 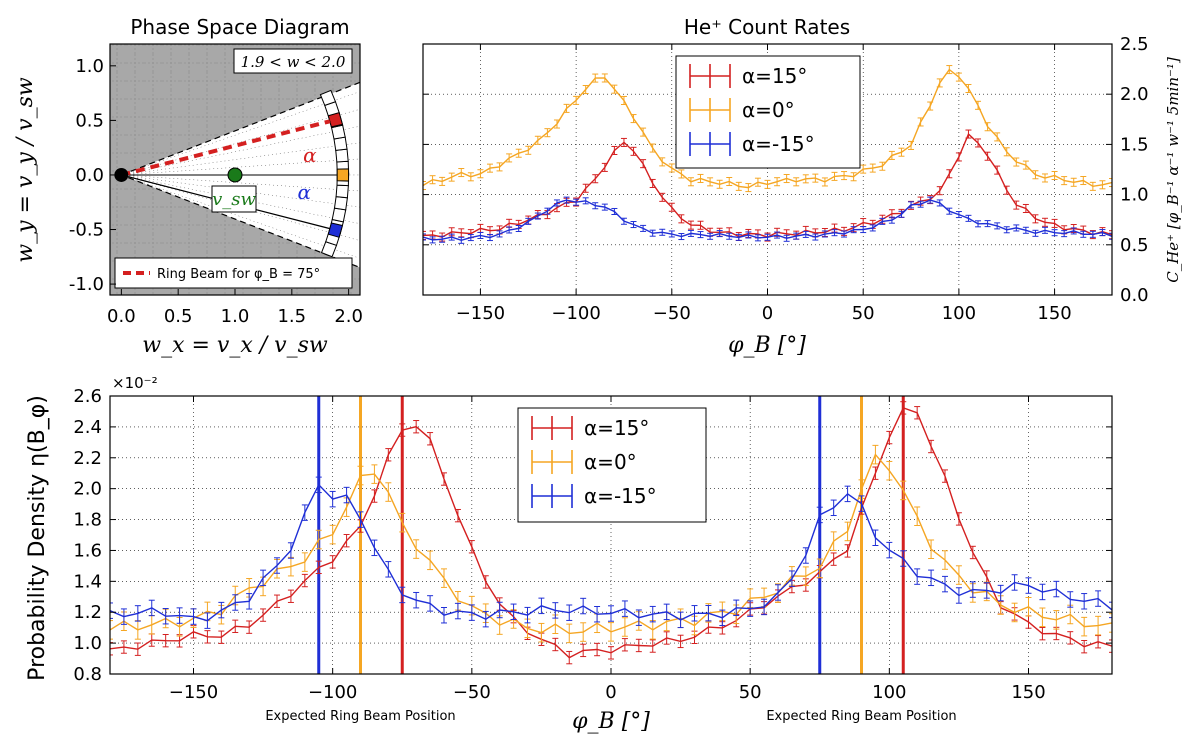 What do you see at coordinates (87, 427) in the screenshot?
I see `prob-y-tick-label: 2.4` at bounding box center [87, 427].